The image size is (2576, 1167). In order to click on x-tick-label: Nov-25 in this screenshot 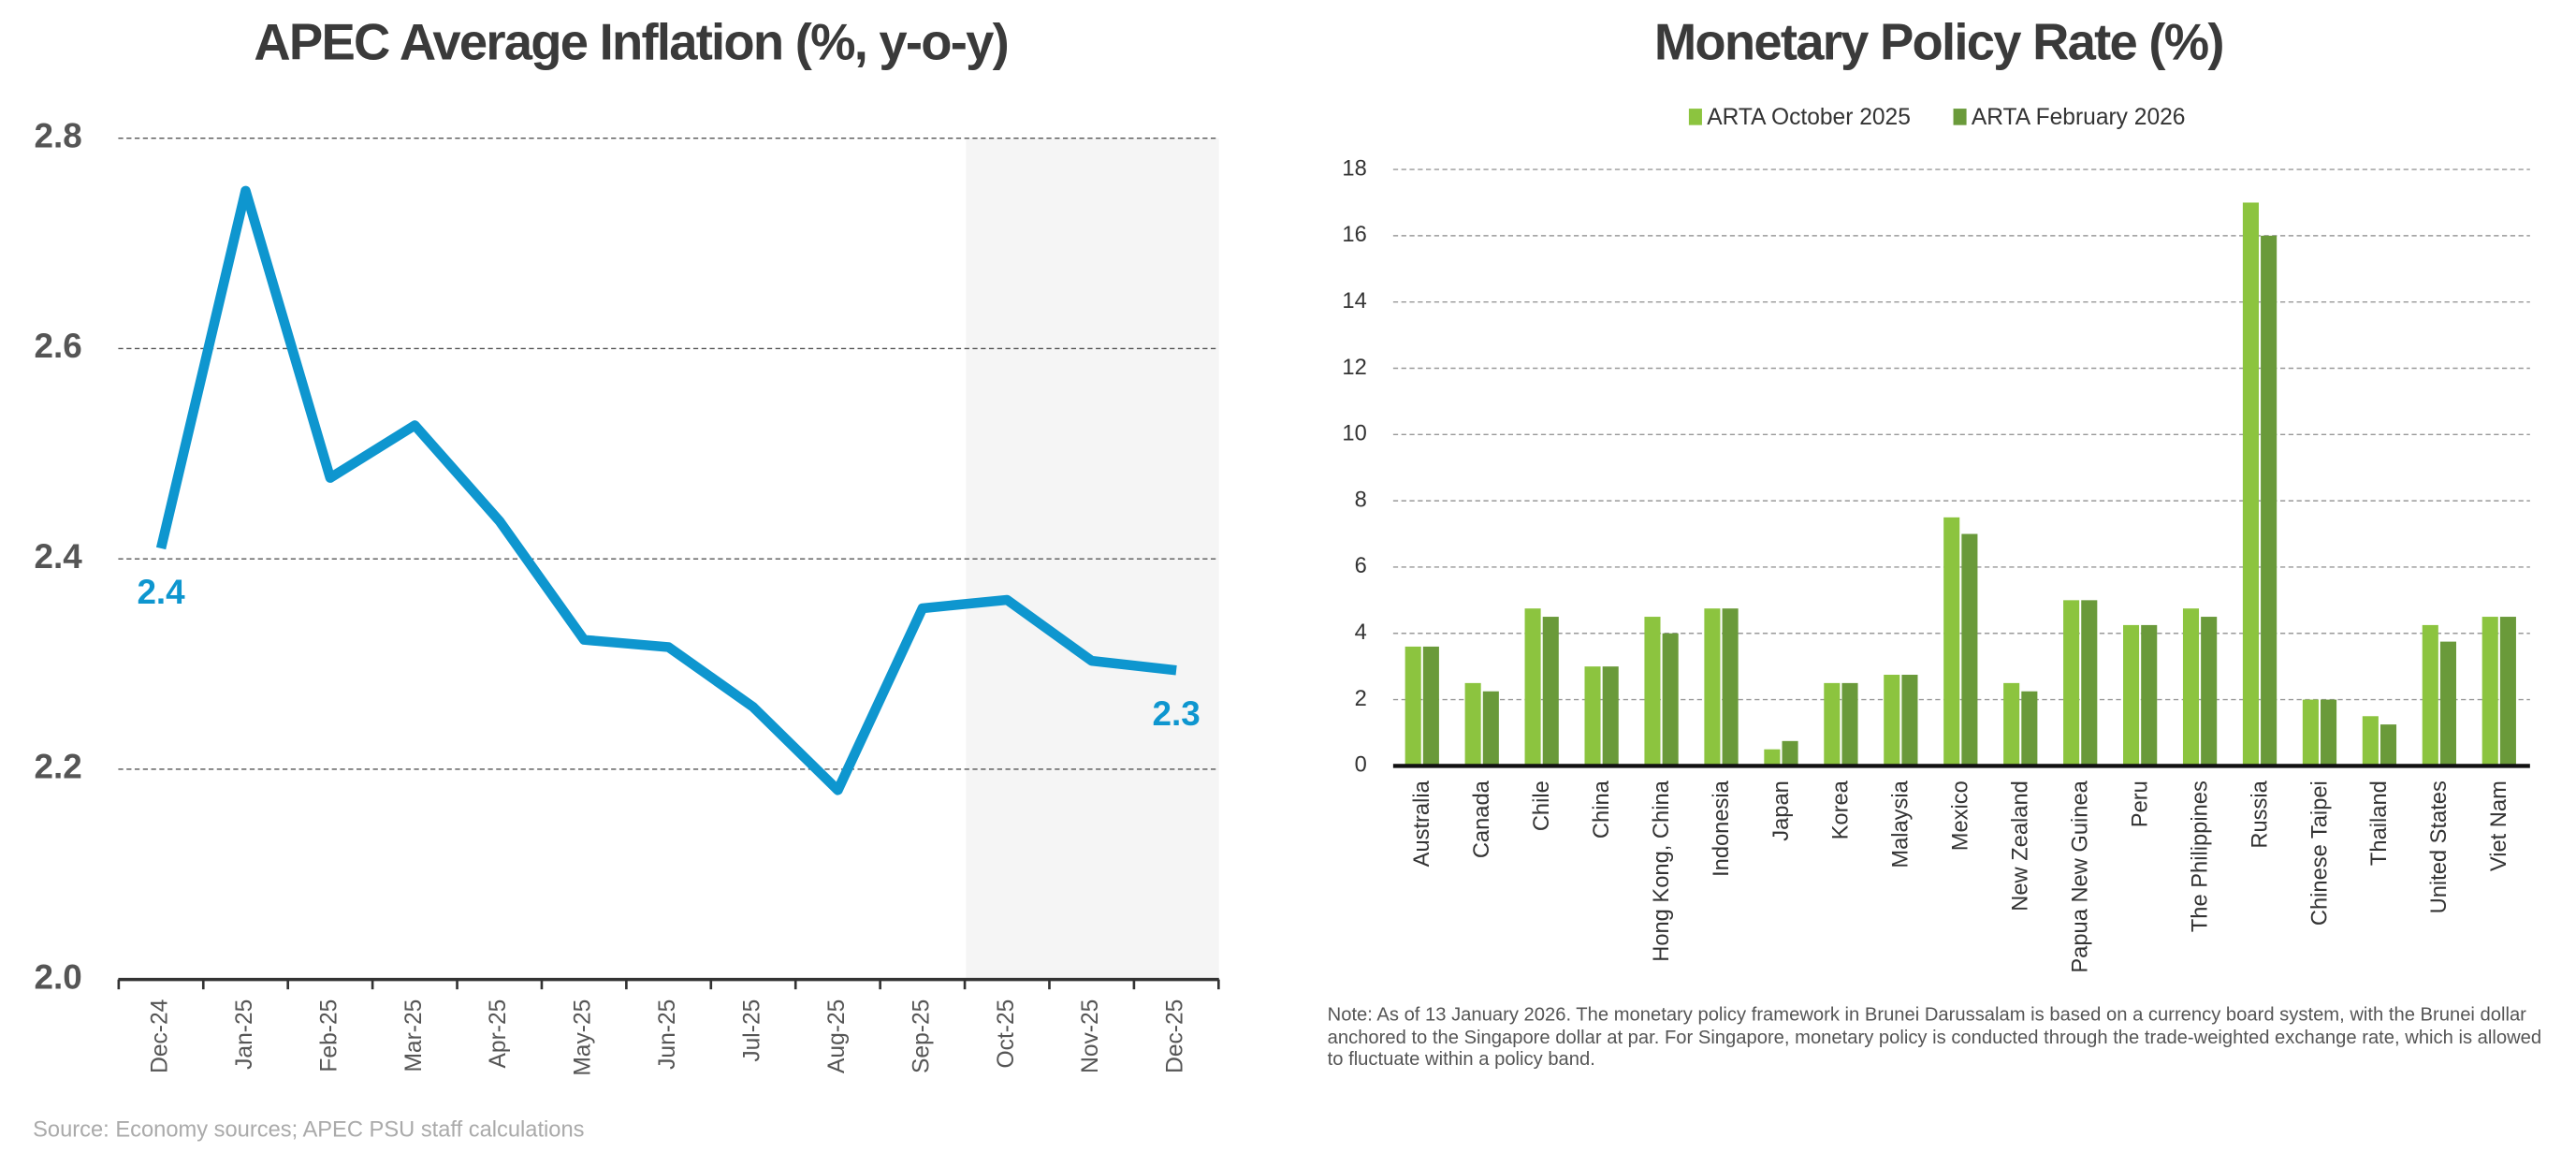, I will do `click(1090, 1036)`.